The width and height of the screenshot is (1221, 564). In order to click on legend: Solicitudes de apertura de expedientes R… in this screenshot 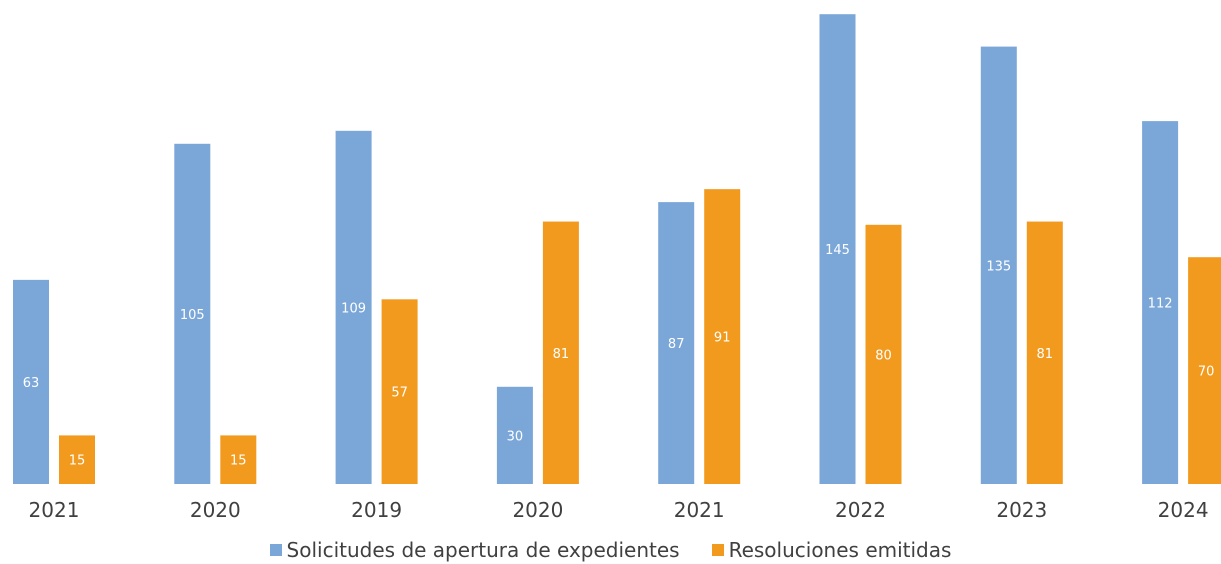, I will do `click(610, 550)`.